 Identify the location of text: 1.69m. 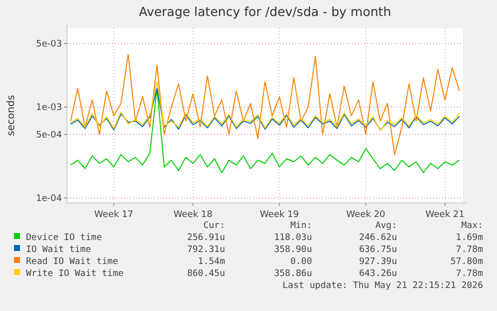
(469, 238).